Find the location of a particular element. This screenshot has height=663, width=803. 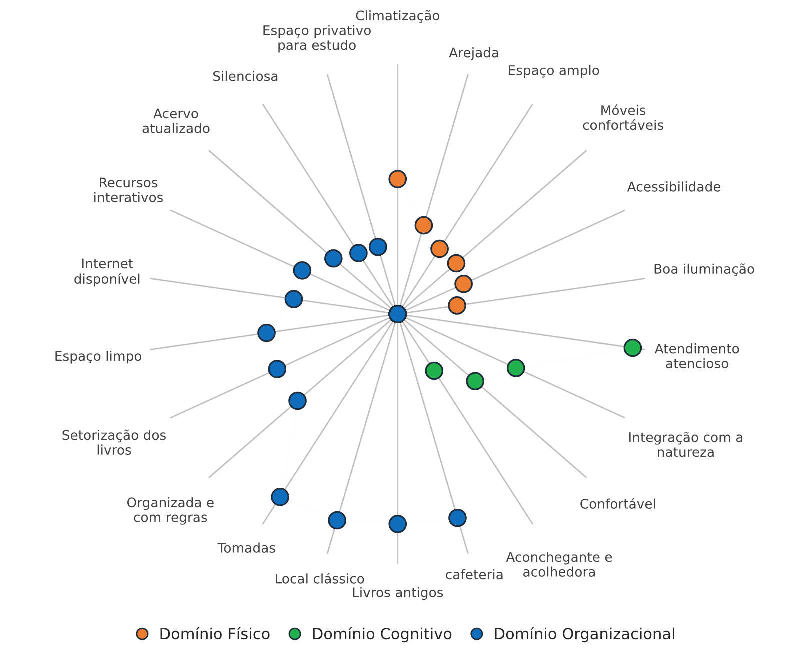

spoke-label: Acessibilidade is located at coordinates (674, 187).